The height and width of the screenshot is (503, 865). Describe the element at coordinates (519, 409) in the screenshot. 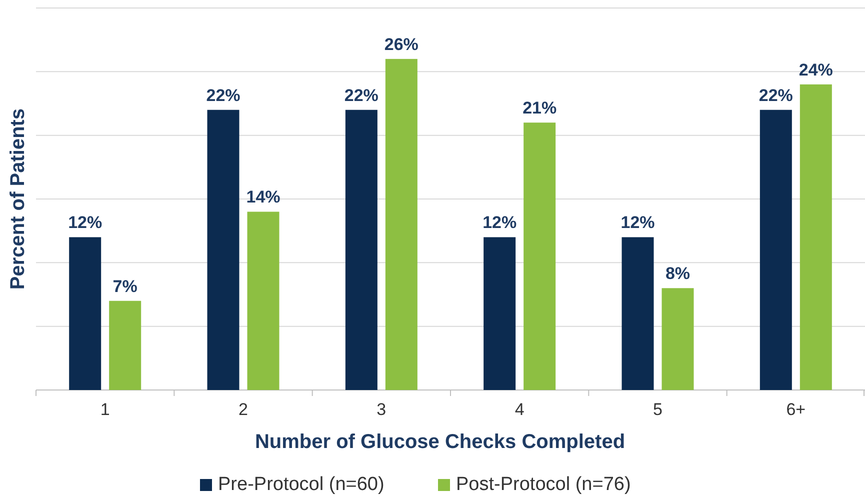

I see `x-tick-label: 4` at that location.